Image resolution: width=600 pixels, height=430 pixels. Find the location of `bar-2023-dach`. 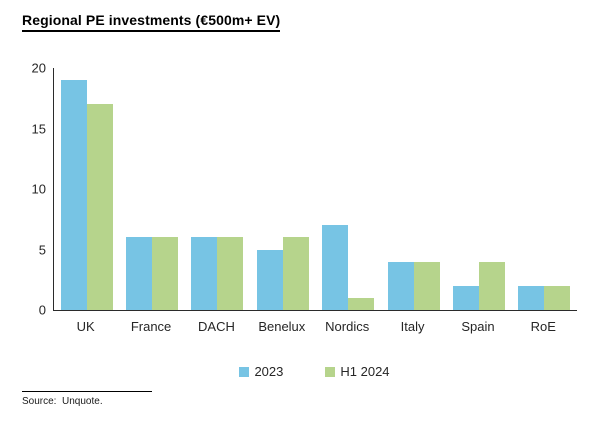

bar-2023-dach is located at coordinates (204, 273).